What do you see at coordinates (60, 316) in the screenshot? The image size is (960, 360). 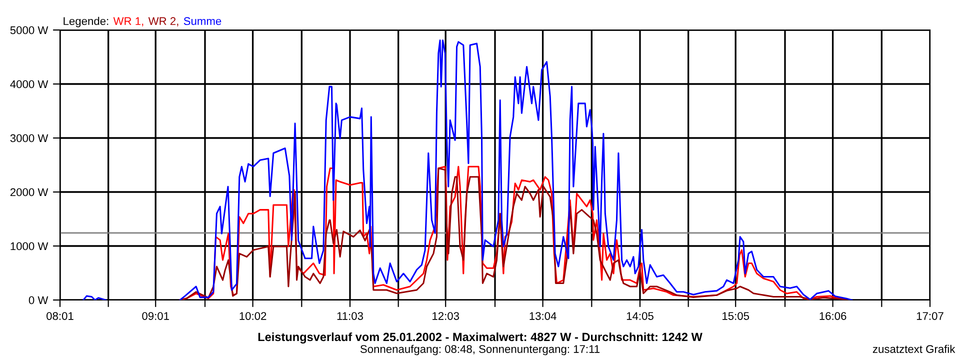 I see `x-tick-label: 08:01` at bounding box center [60, 316].